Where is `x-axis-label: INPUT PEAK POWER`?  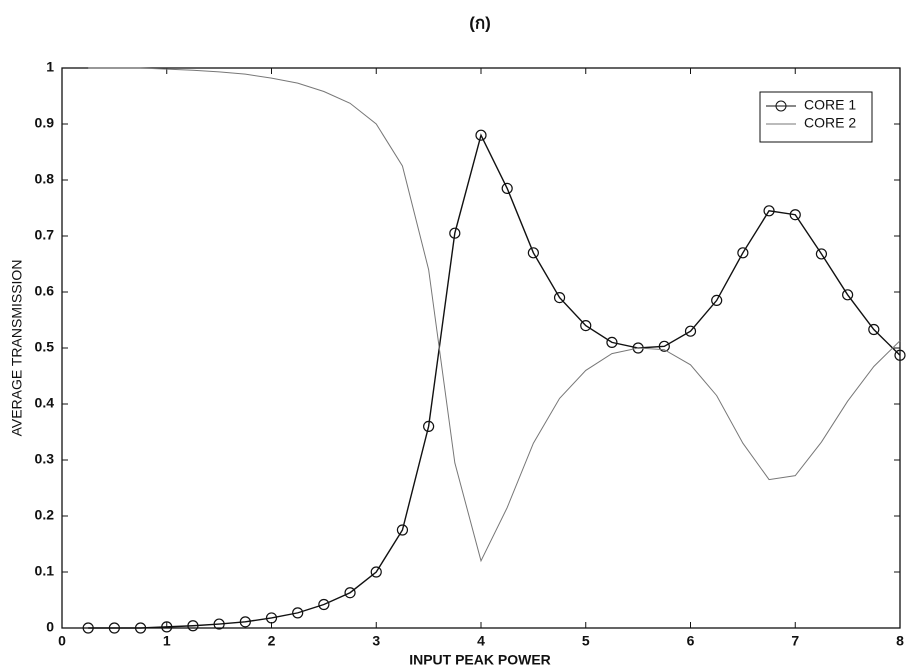 x-axis-label: INPUT PEAK POWER is located at coordinates (480, 660).